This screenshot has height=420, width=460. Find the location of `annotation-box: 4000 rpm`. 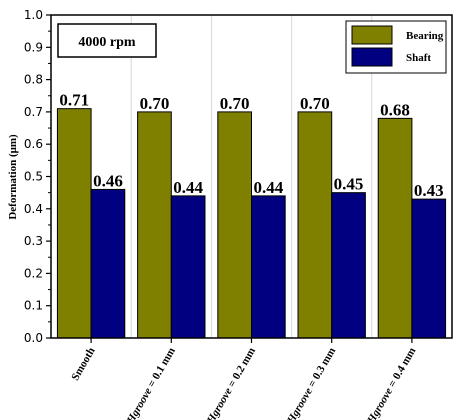

annotation-box: 4000 rpm is located at coordinates (107, 40).